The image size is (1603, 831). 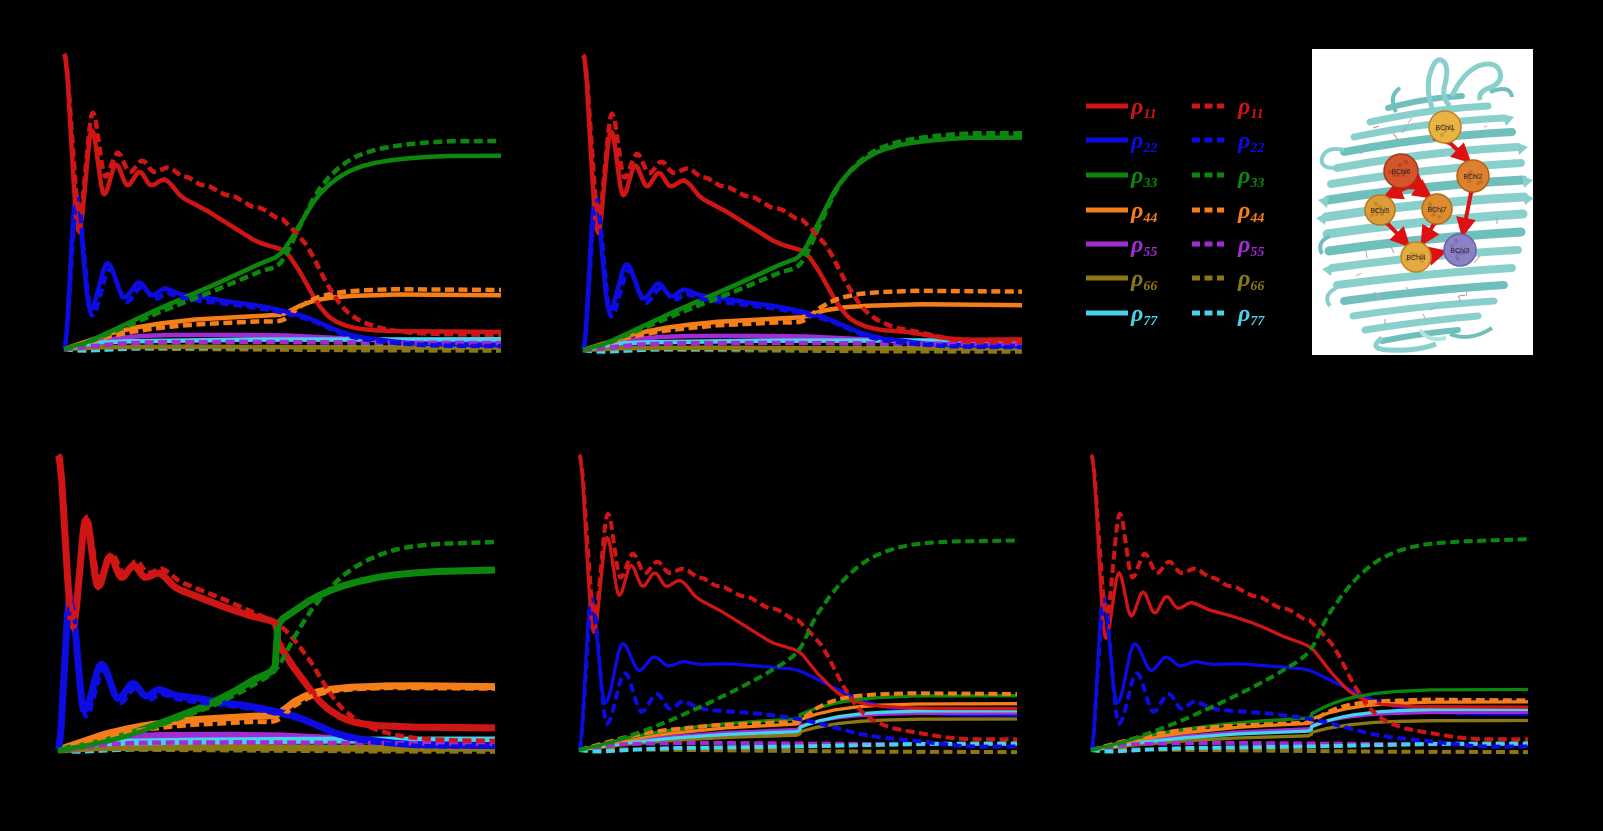 I want to click on svg-text: BChl7, so click(x=1436, y=210).